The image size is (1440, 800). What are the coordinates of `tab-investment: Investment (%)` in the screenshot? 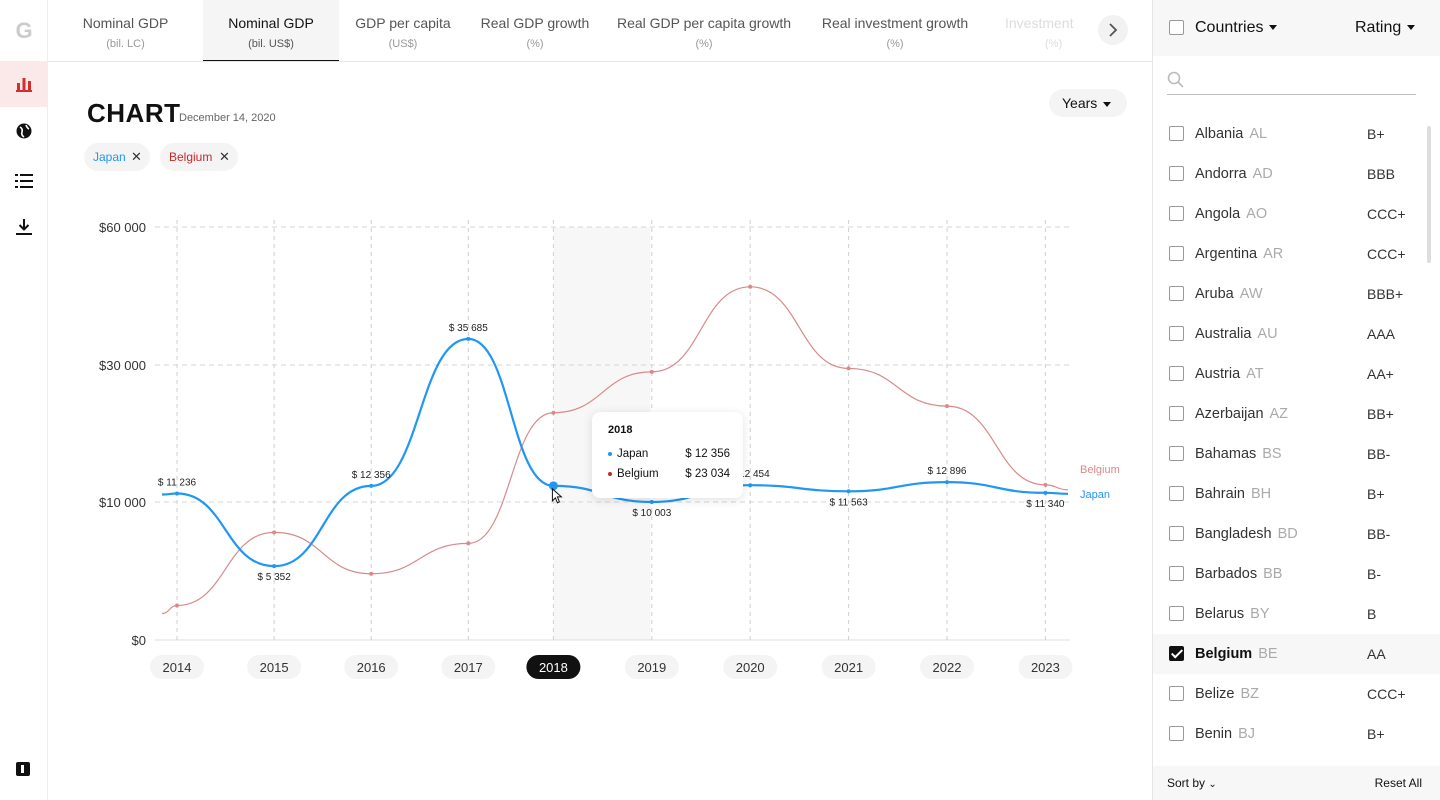 It's located at (1068, 30).